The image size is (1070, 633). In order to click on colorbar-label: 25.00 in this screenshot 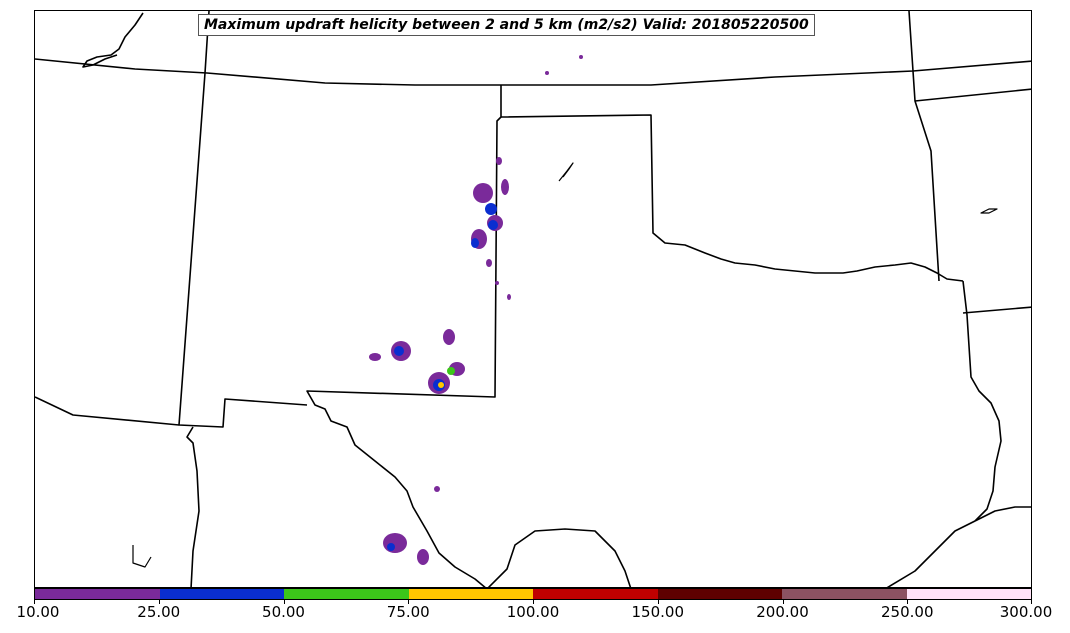, I will do `click(159, 612)`.